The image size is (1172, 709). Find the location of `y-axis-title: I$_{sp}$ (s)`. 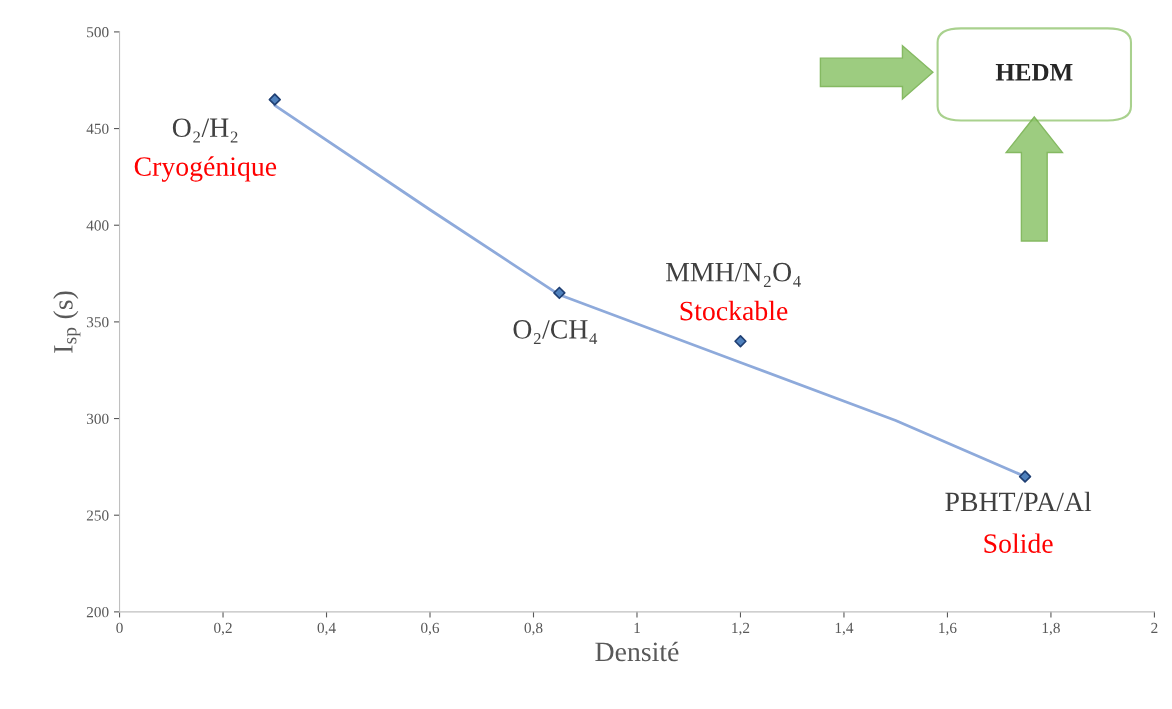

y-axis-title: I$_{sp}$ (s) is located at coordinates (67, 322).